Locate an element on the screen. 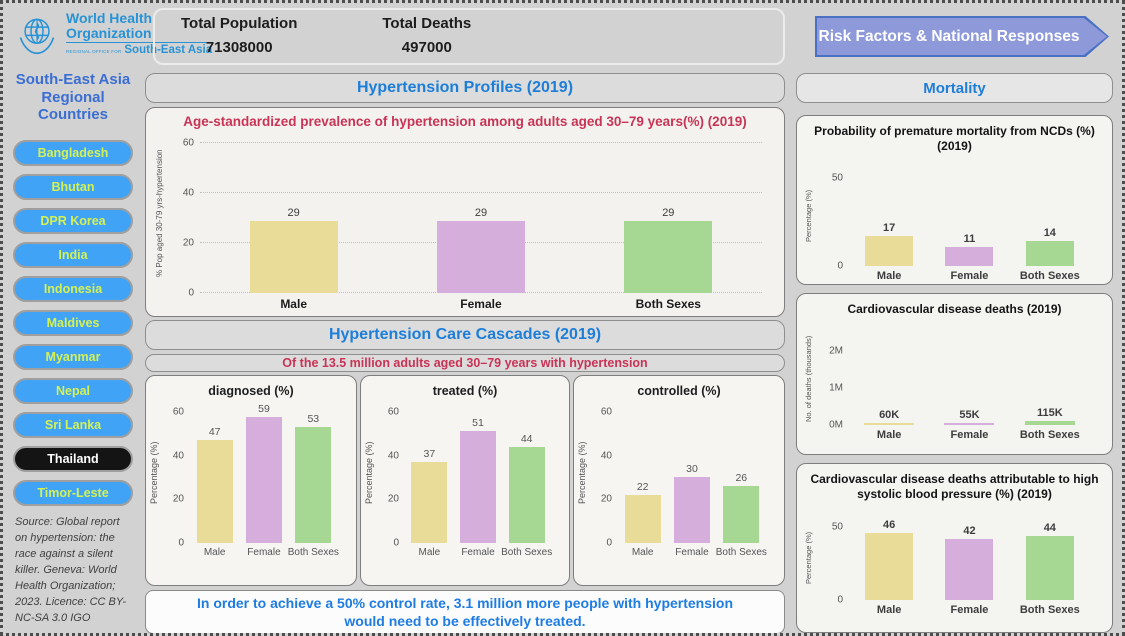 This screenshot has height=636, width=1125. risk-factors-nav-button: Risk Factors & National Responses is located at coordinates (962, 36).